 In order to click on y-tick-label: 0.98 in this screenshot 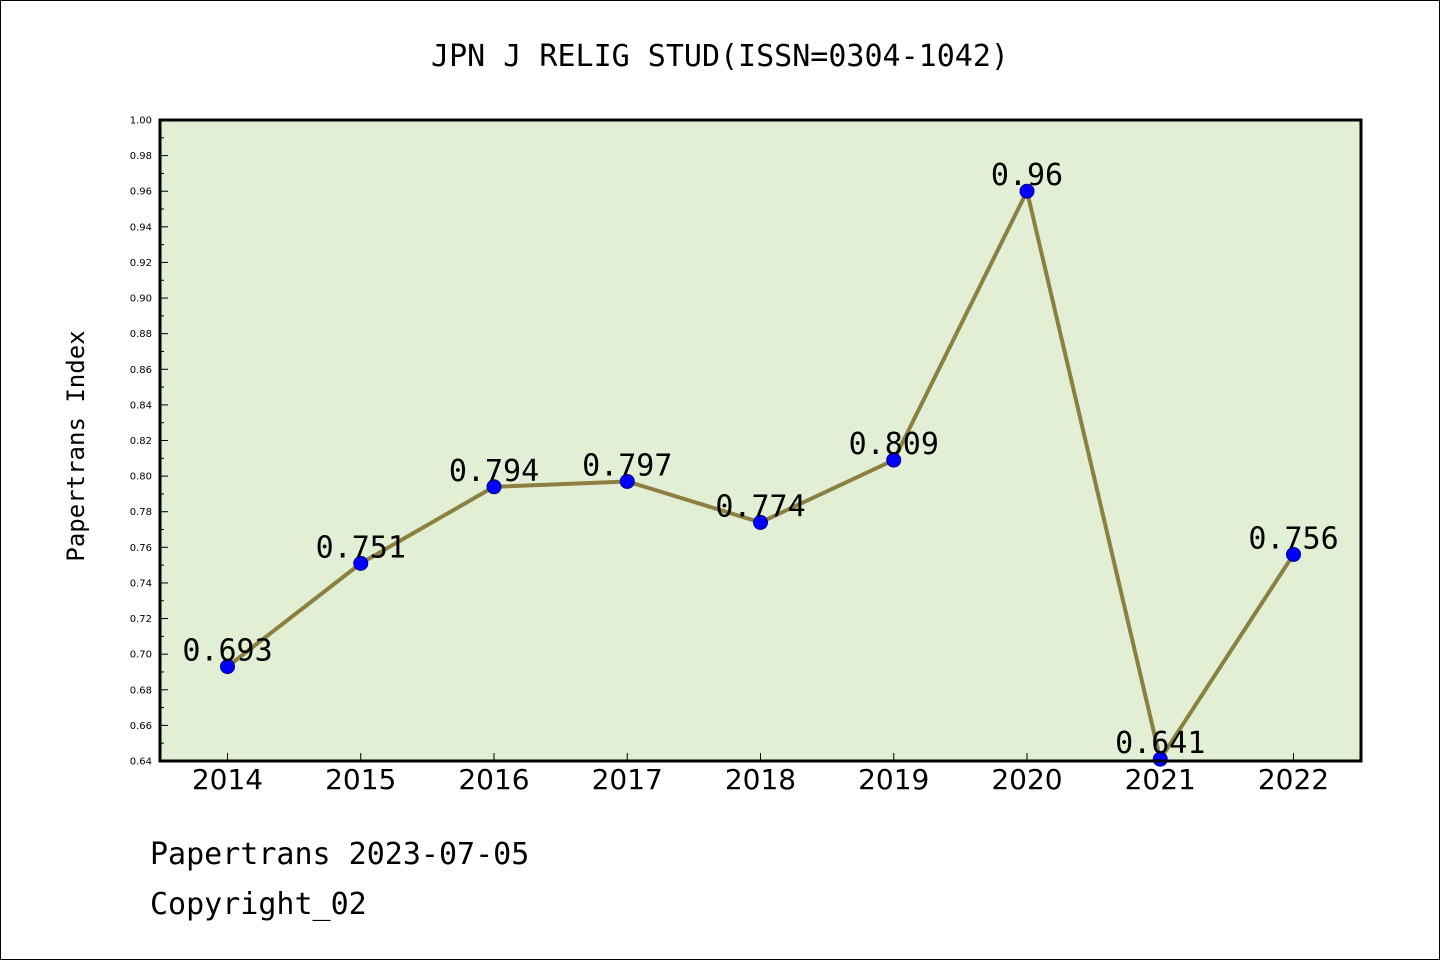, I will do `click(141, 156)`.